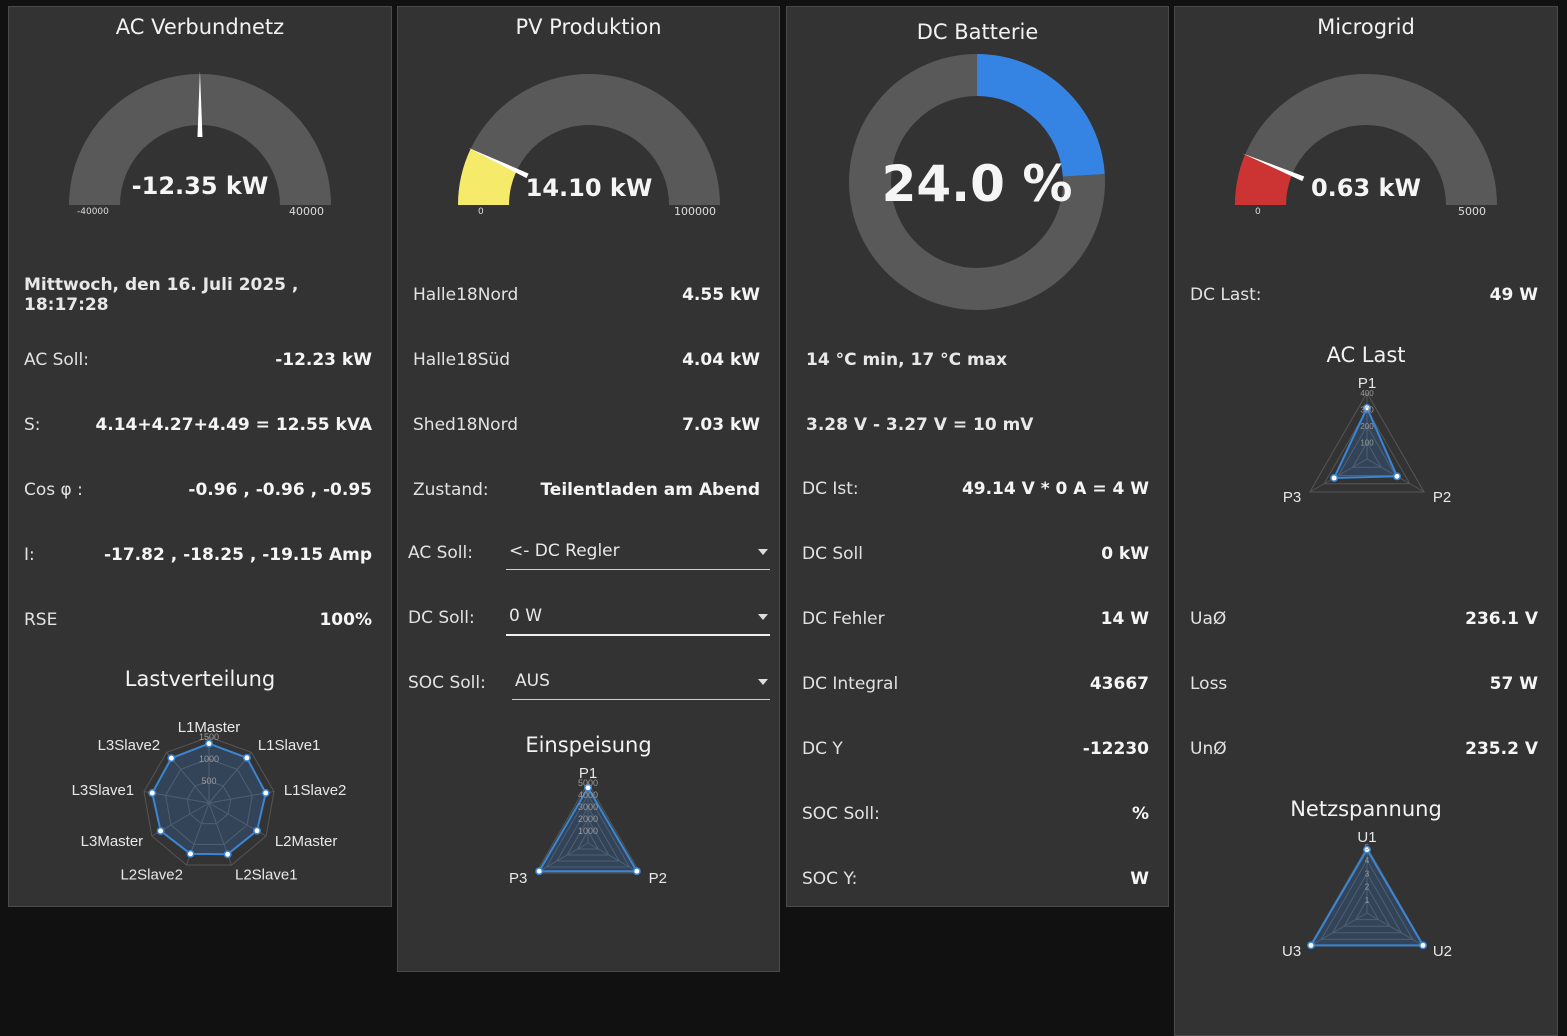  I want to click on mg-title: Microgrid, so click(1366, 27).